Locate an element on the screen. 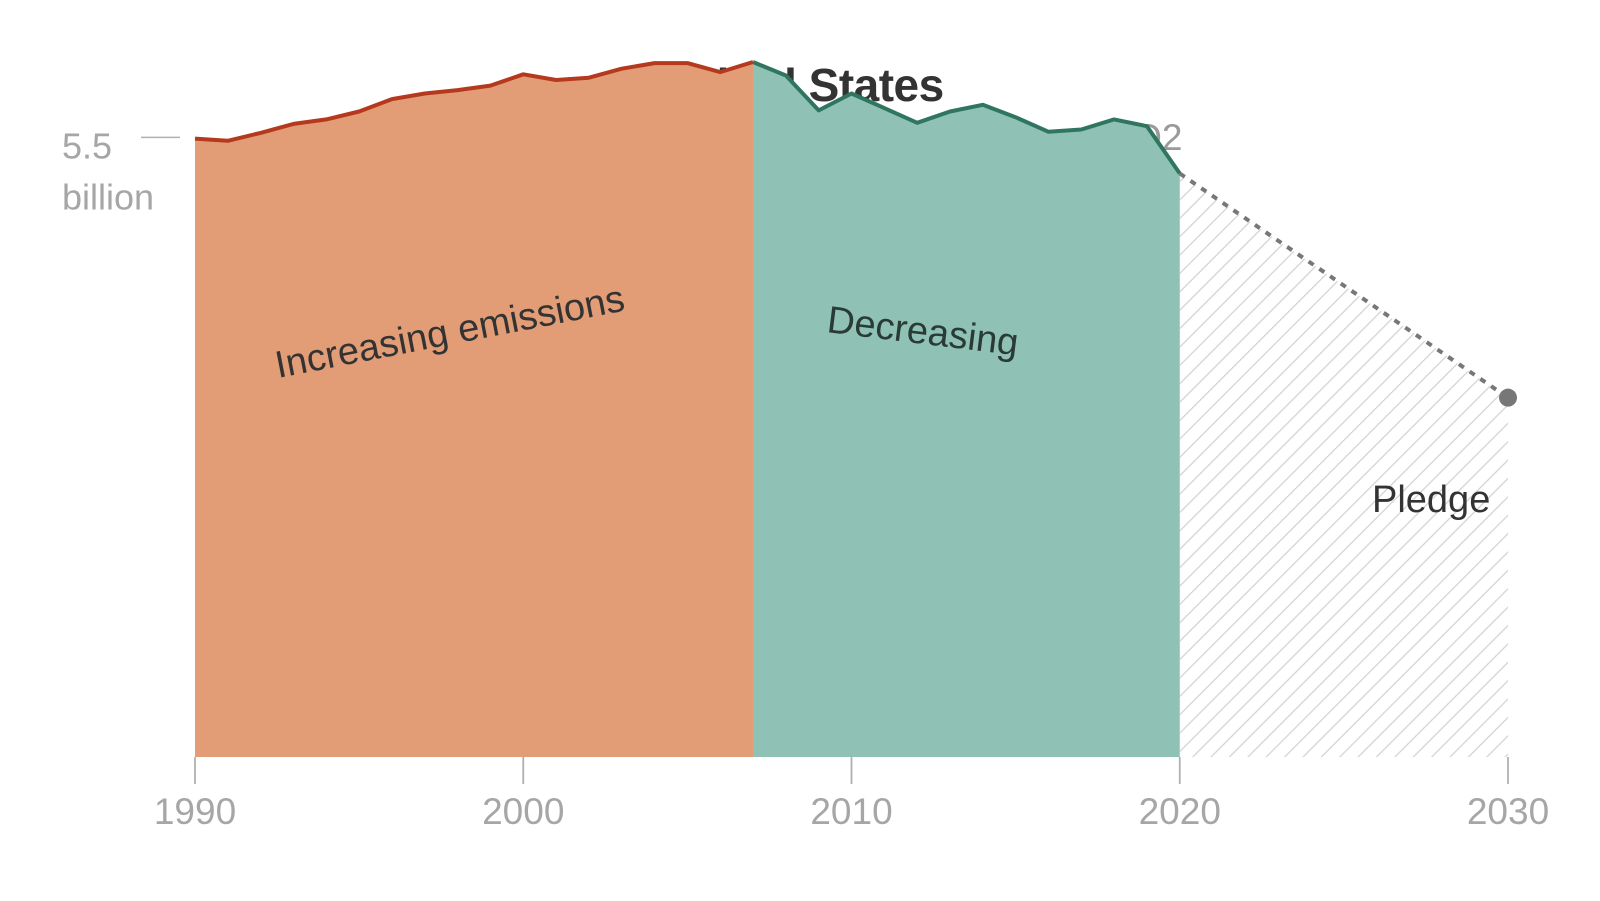 The width and height of the screenshot is (1600, 901). pledge-endpoint is located at coordinates (1508, 397).